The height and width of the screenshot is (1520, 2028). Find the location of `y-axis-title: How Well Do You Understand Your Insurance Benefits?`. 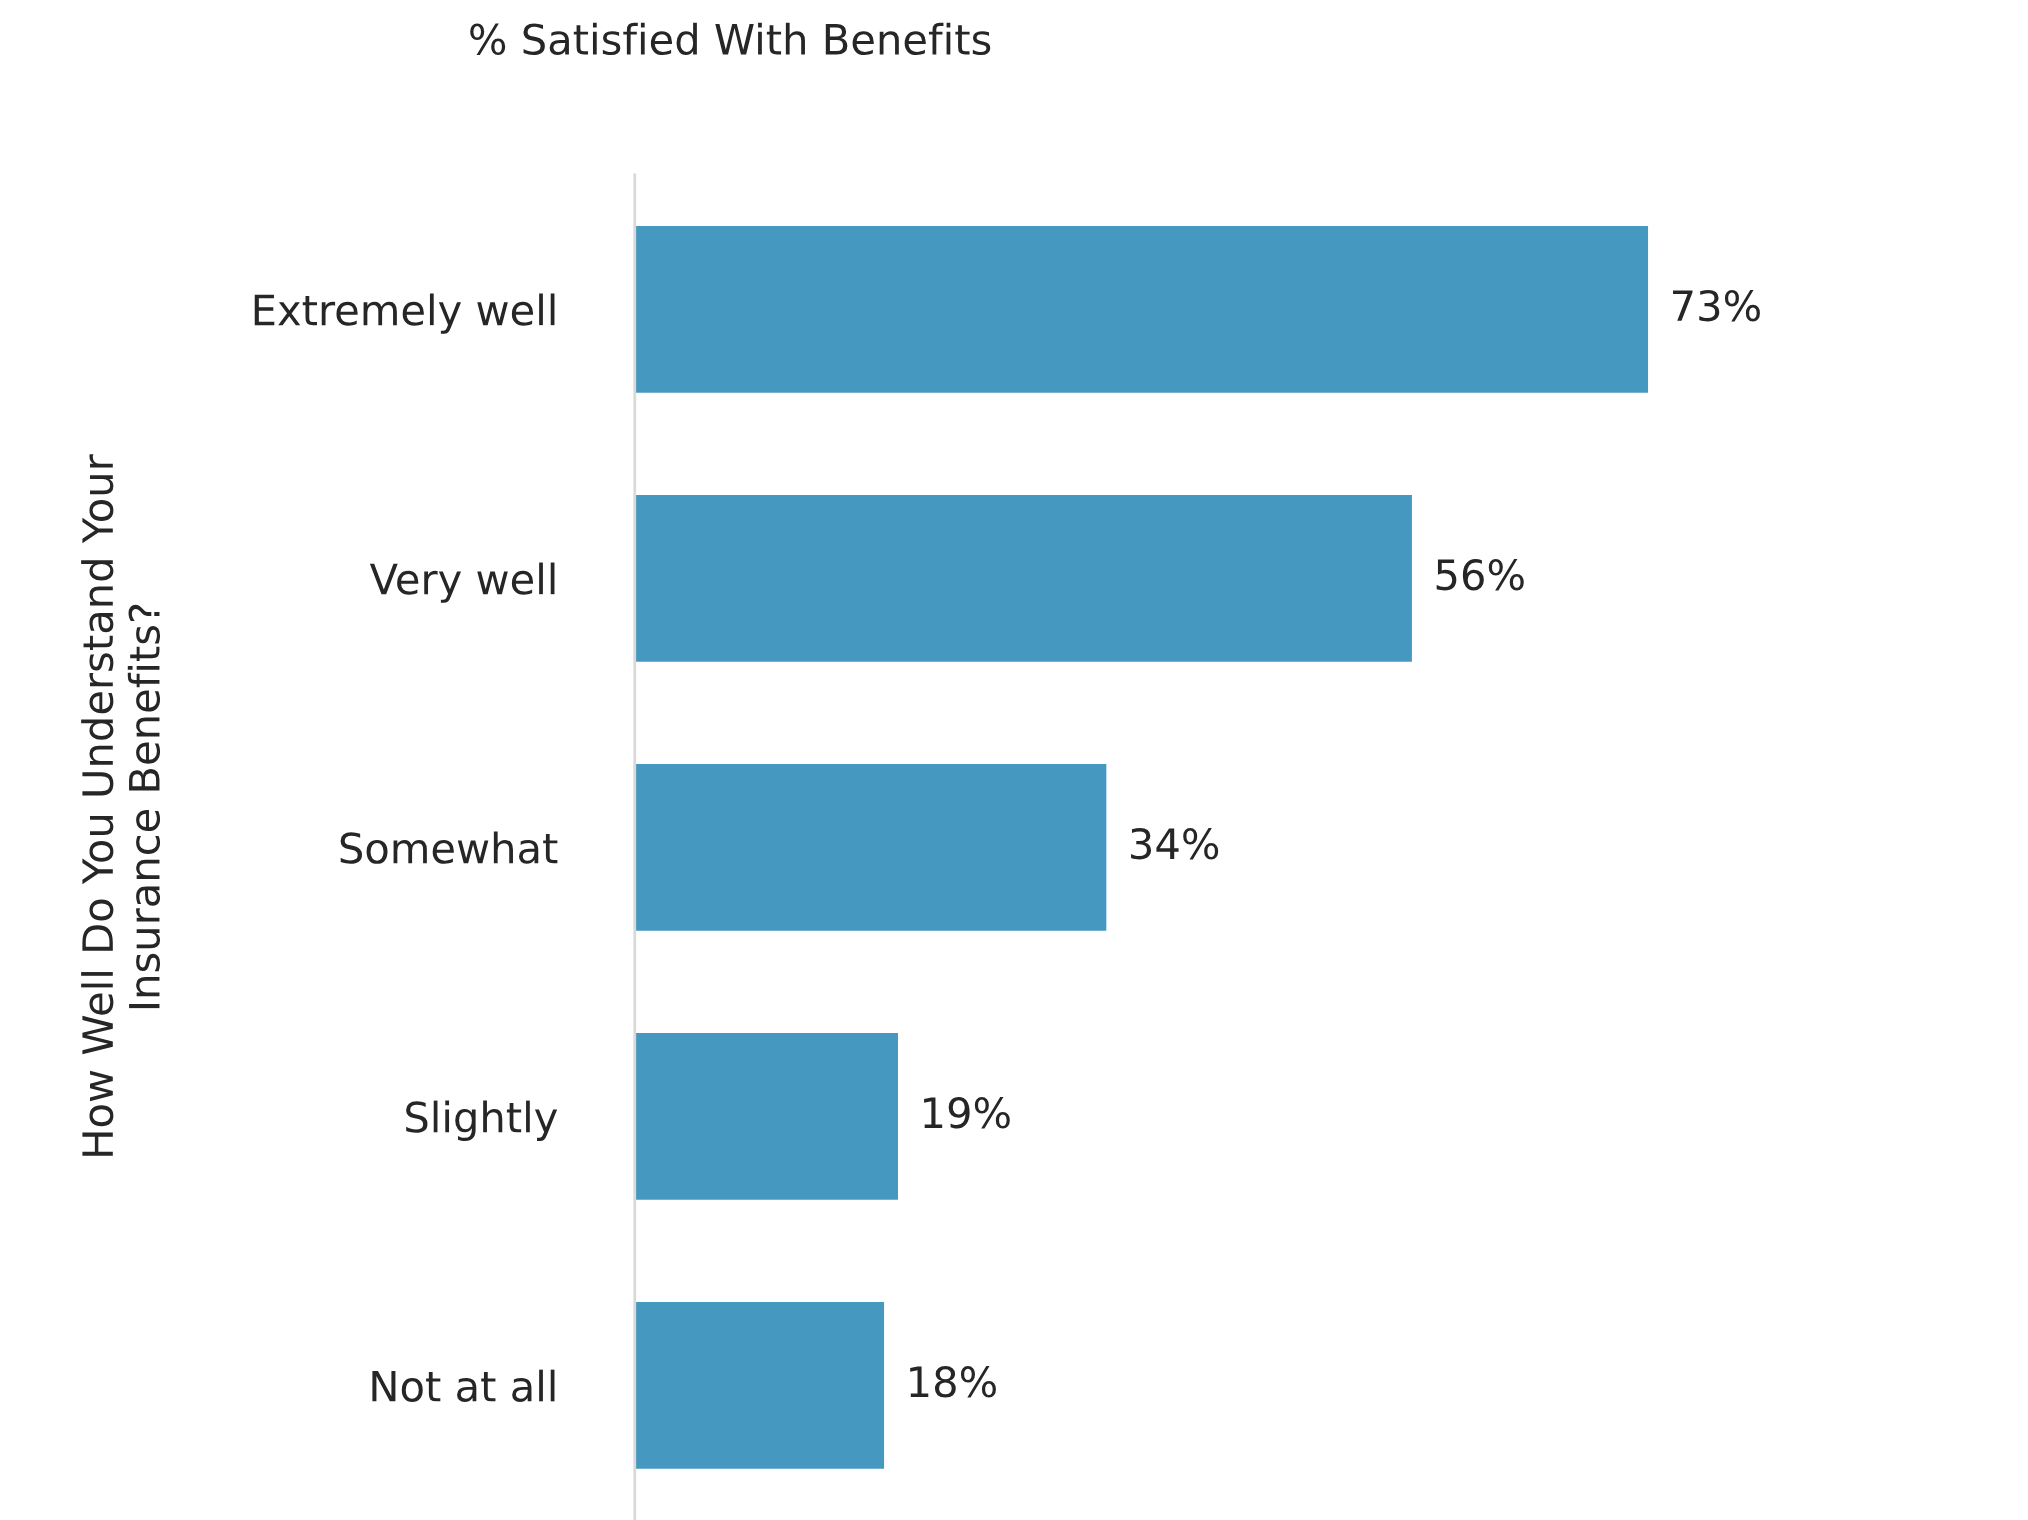

y-axis-title: How Well Do You Understand Your Insurance Benefits? is located at coordinates (121, 805).